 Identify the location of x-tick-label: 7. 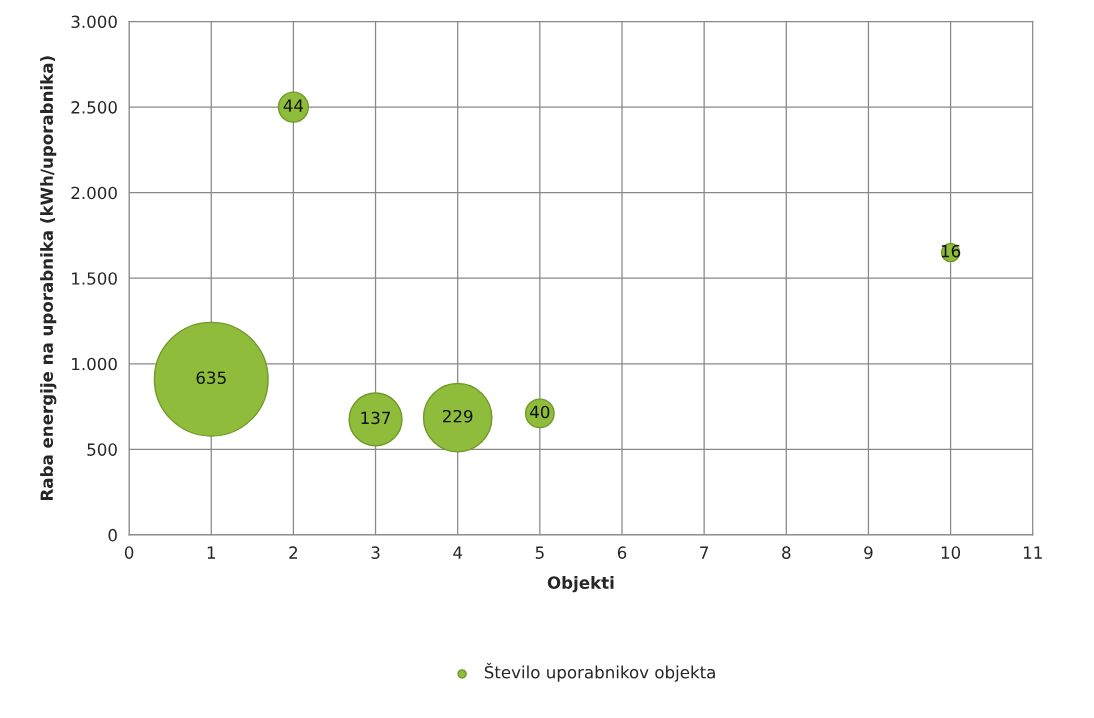
(704, 552).